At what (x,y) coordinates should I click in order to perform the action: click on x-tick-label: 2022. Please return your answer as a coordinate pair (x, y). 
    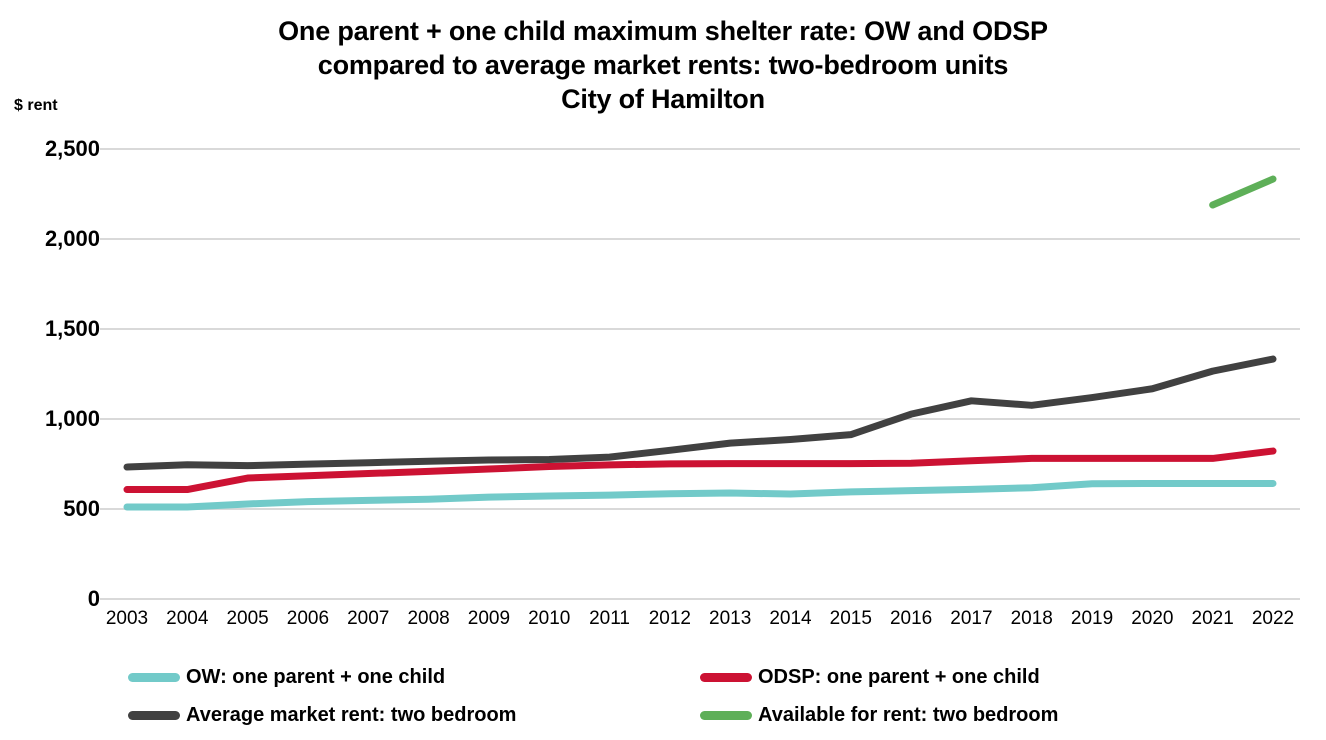
    Looking at the image, I should click on (1273, 618).